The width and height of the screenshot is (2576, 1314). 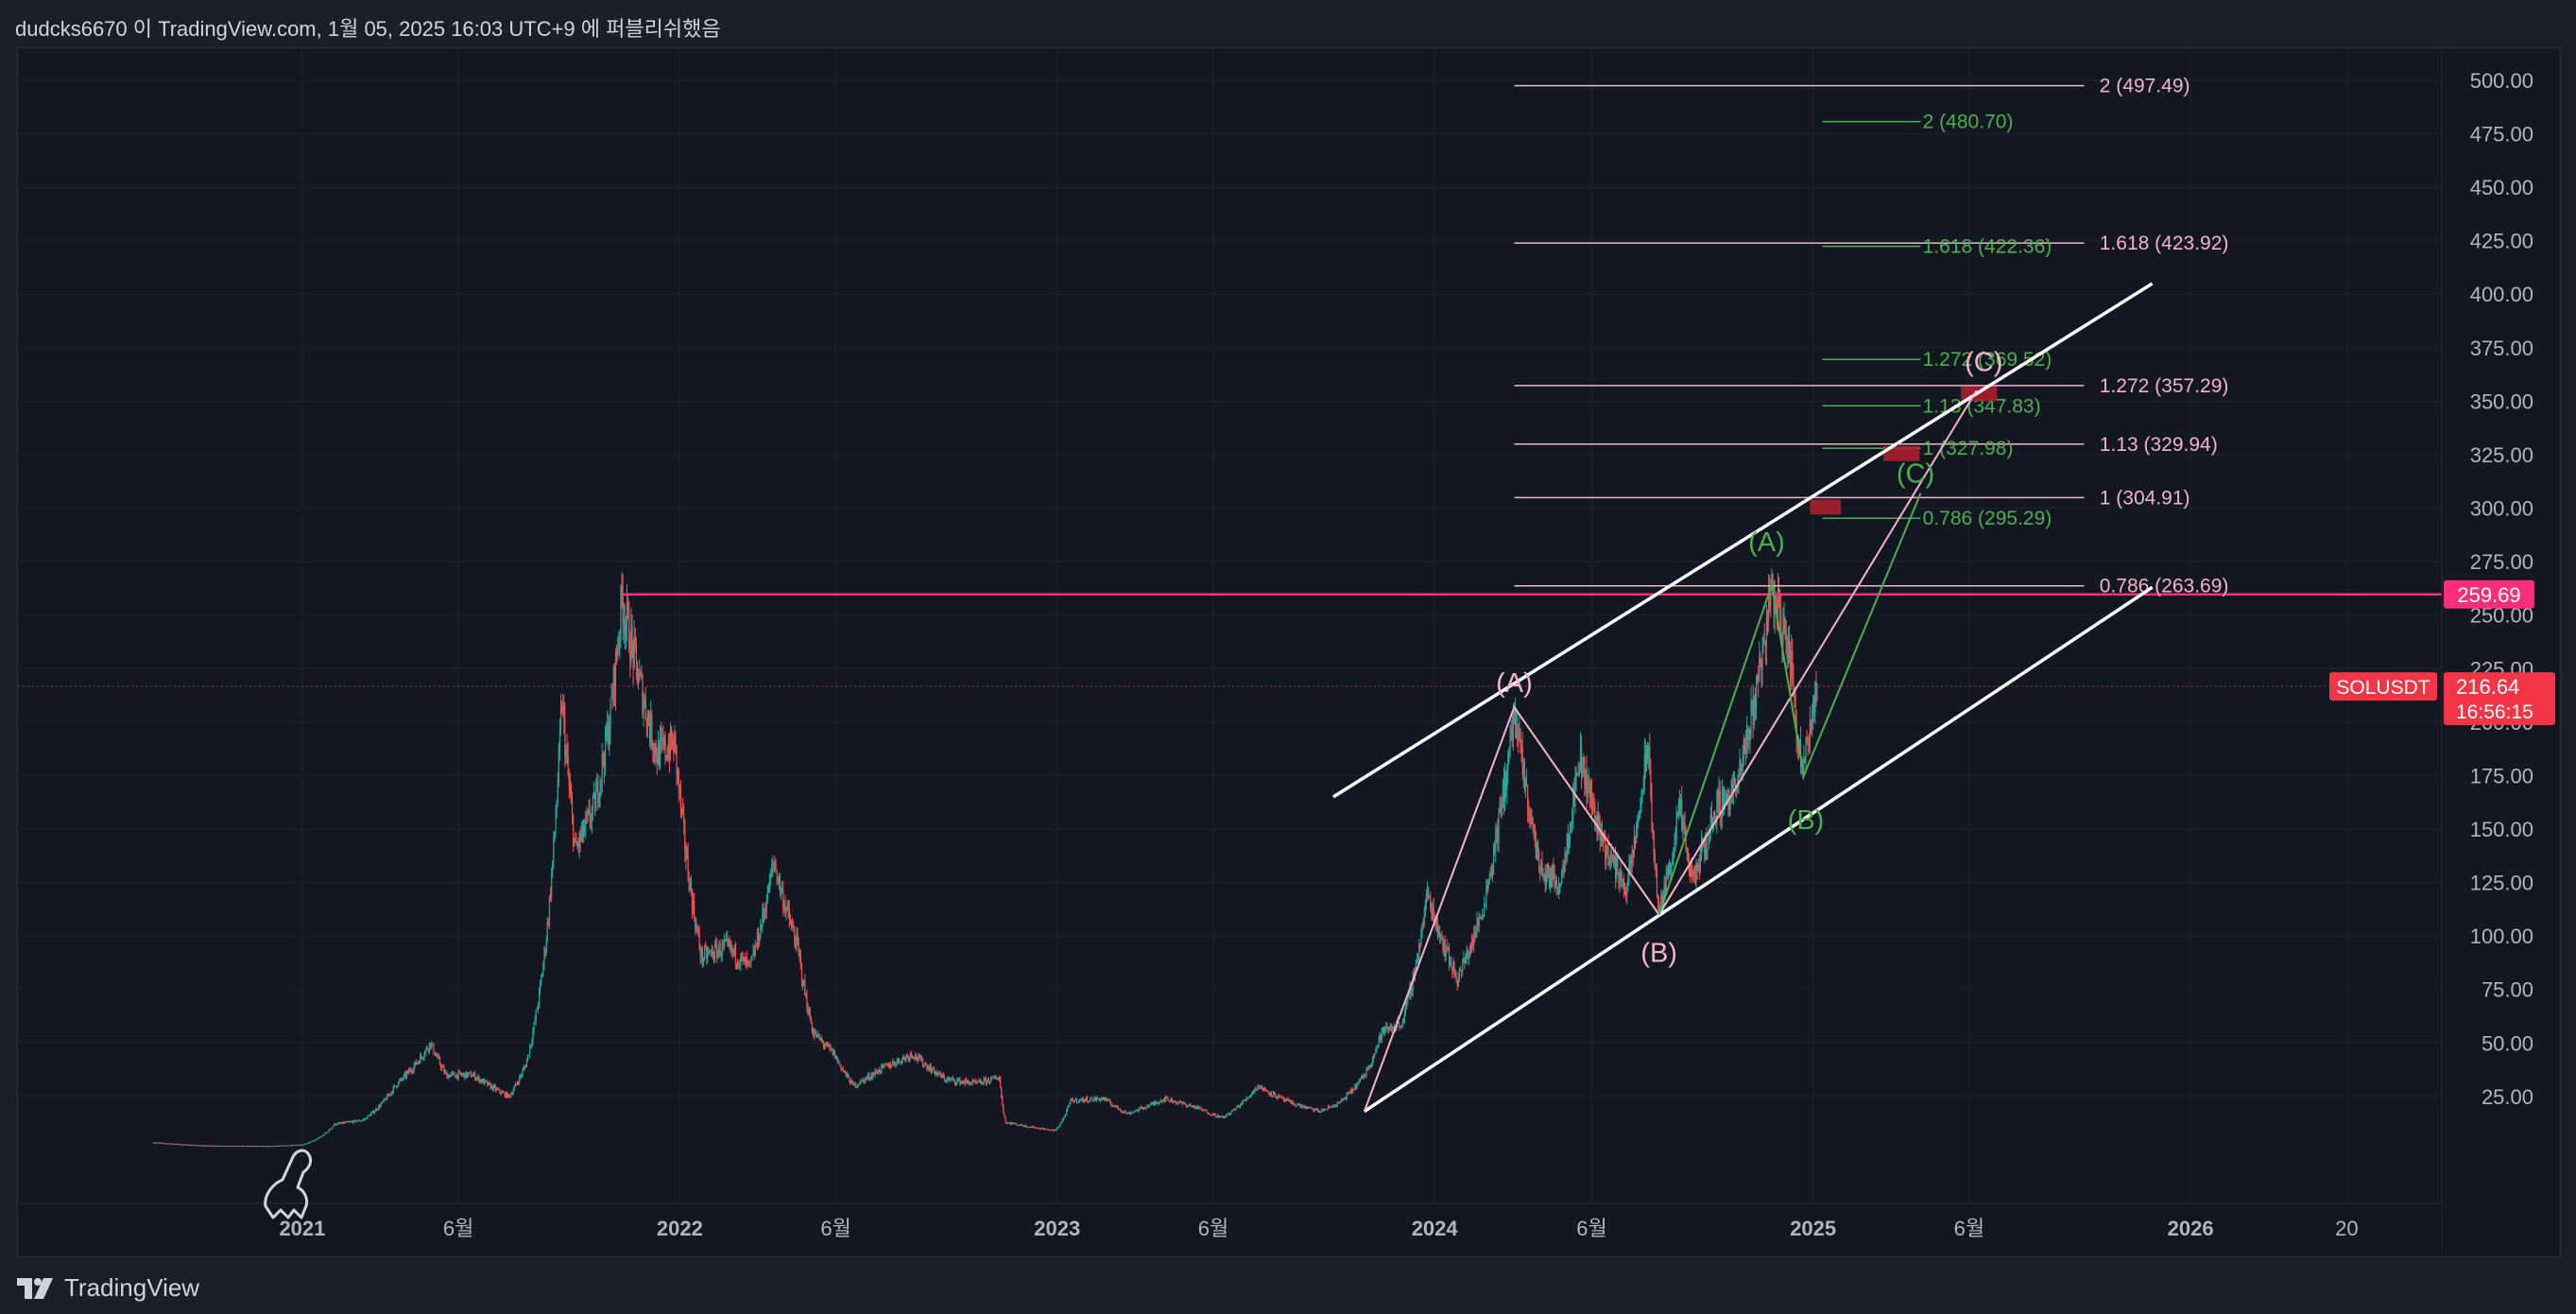 I want to click on y-tick-label: 175.00, so click(x=2501, y=776).